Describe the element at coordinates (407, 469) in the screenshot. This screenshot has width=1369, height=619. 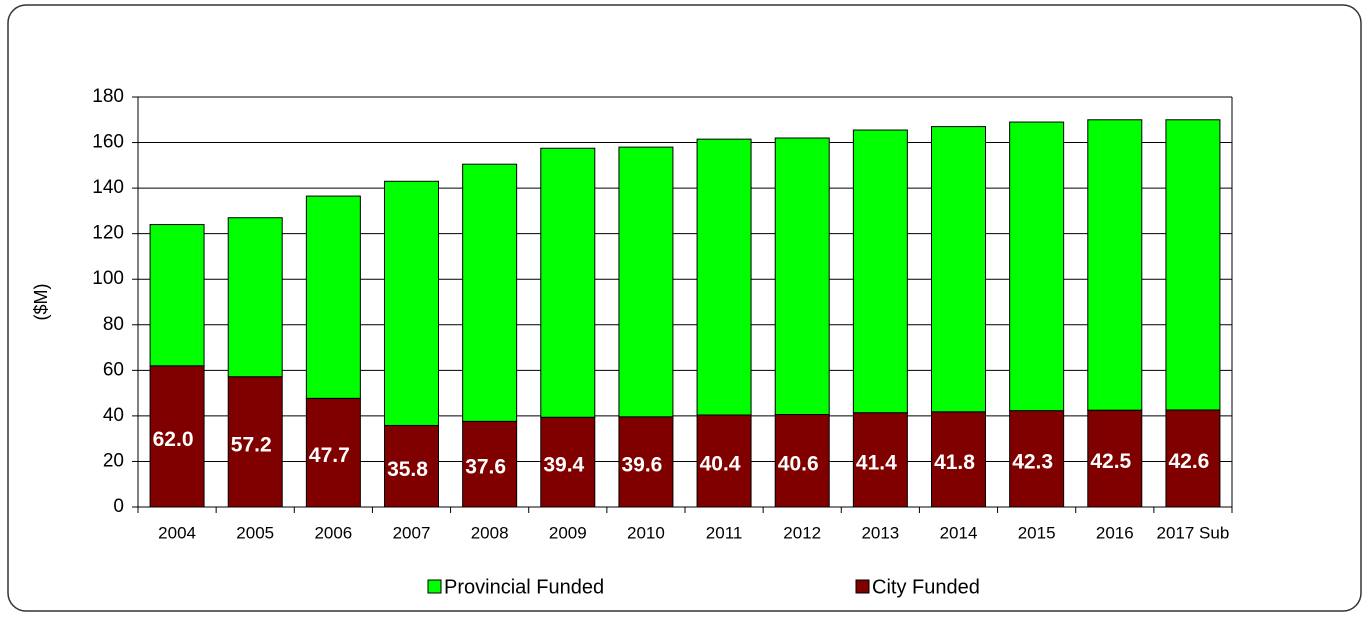
I see `data-label: 35.8` at that location.